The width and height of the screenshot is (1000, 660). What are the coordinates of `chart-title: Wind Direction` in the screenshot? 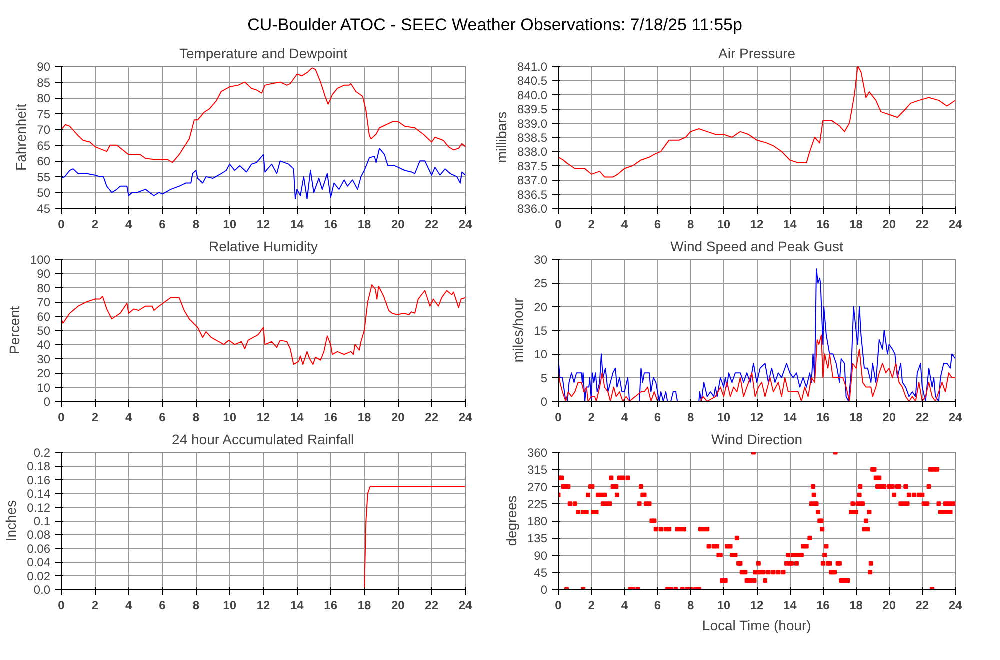 It's located at (757, 440).